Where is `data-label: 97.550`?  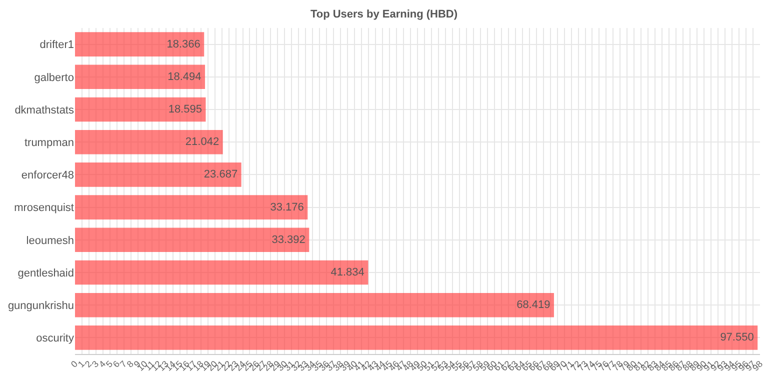 data-label: 97.550 is located at coordinates (737, 338).